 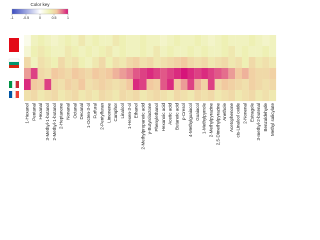 What do you see at coordinates (122, 111) in the screenshot?
I see `x-tick-label: Linalool` at bounding box center [122, 111].